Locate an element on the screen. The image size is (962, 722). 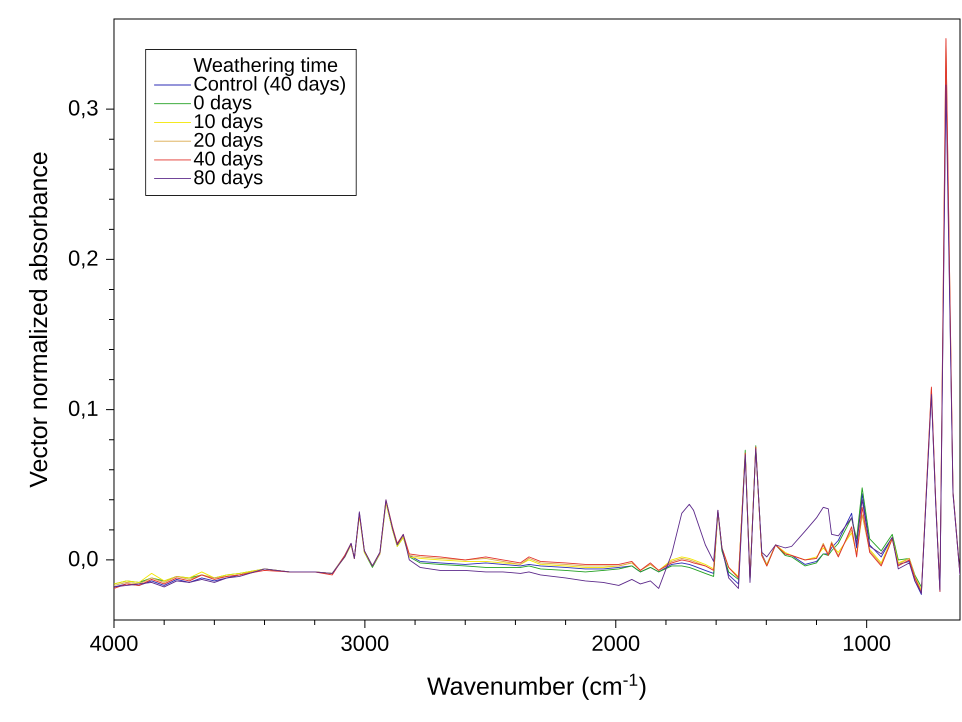
legend-label: Control (40 days) is located at coordinates (269, 85).